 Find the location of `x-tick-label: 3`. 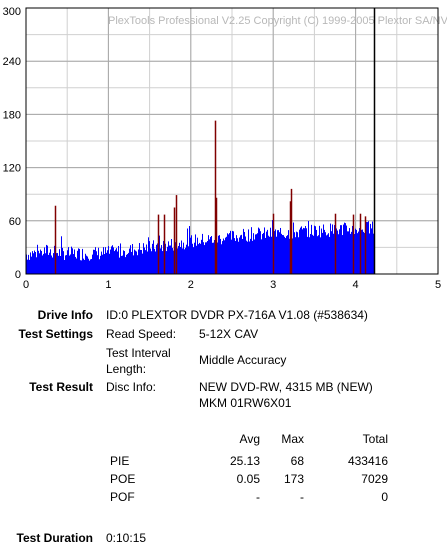

x-tick-label: 3 is located at coordinates (273, 285).